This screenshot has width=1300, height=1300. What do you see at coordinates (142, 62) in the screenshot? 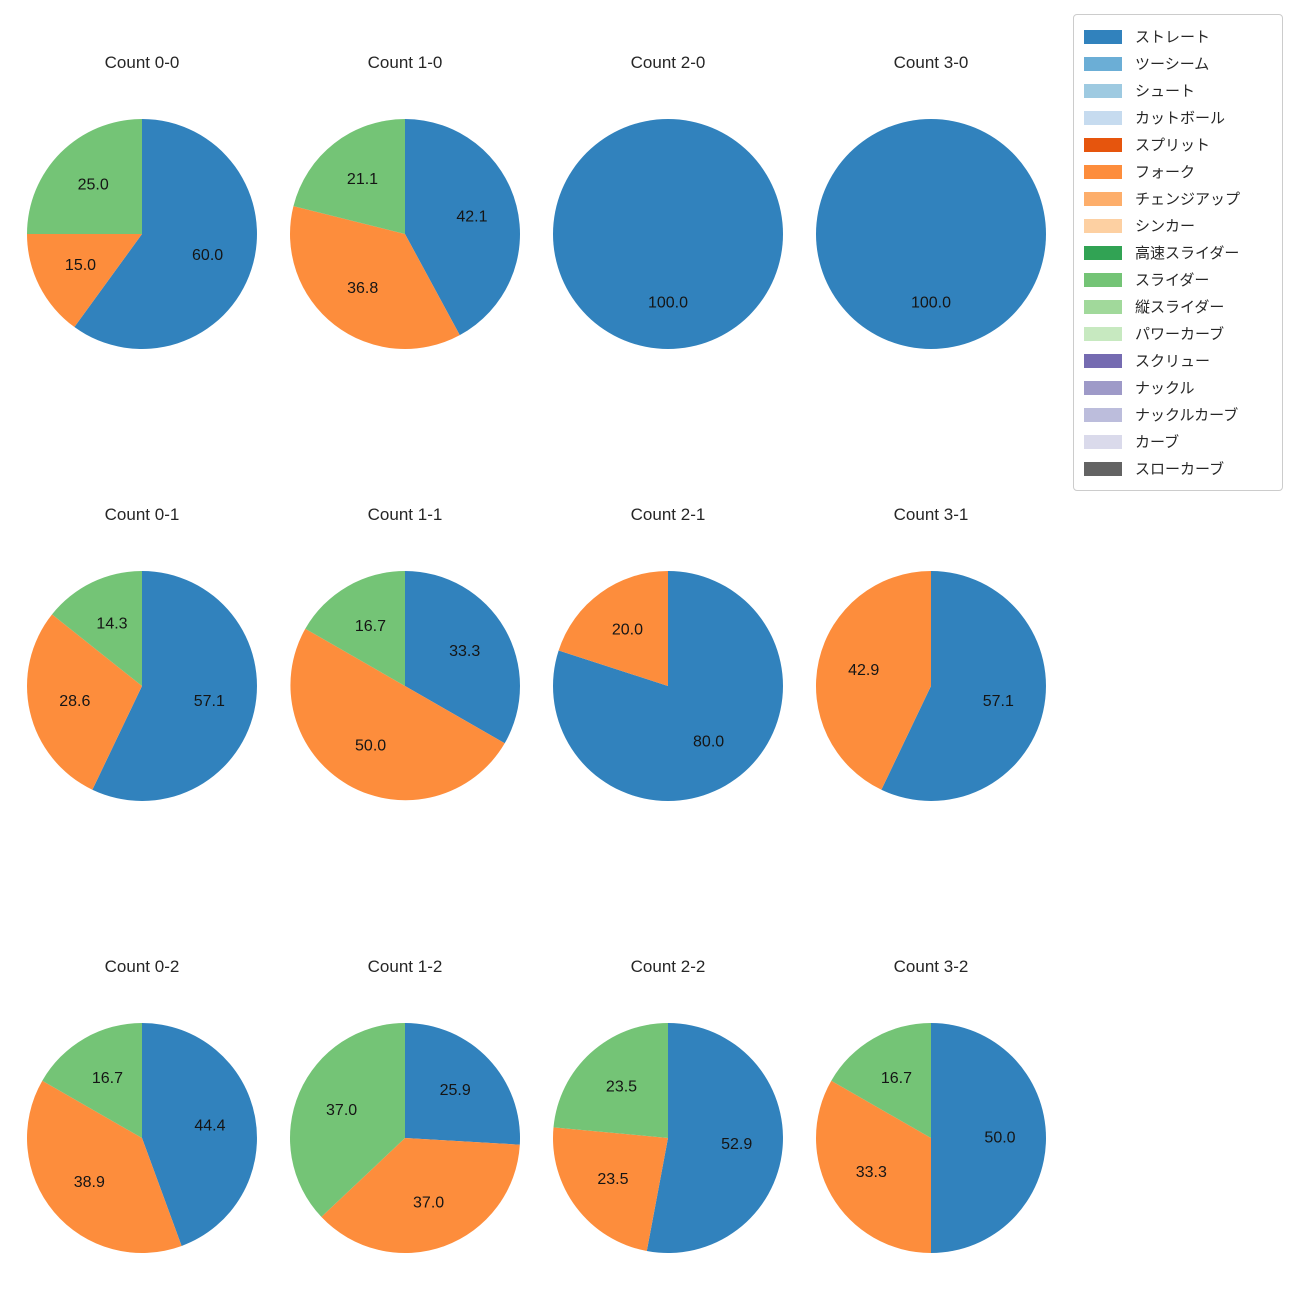
I see `pie-title: Count 0-0` at bounding box center [142, 62].